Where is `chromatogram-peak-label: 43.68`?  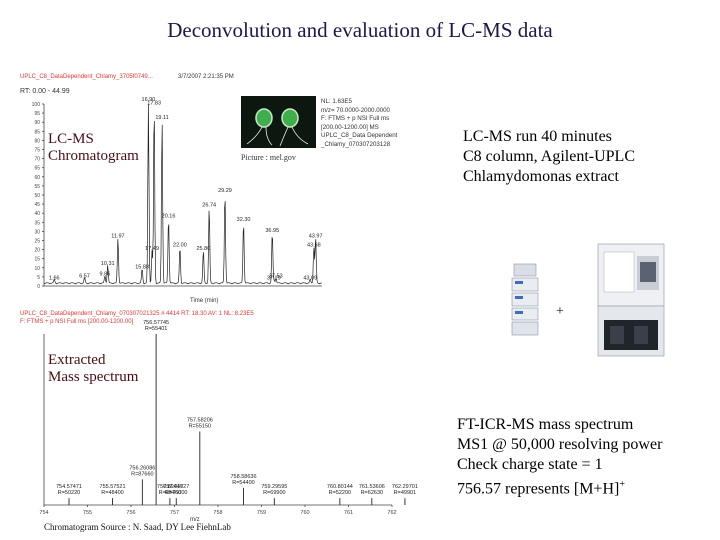 chromatogram-peak-label: 43.68 is located at coordinates (314, 246).